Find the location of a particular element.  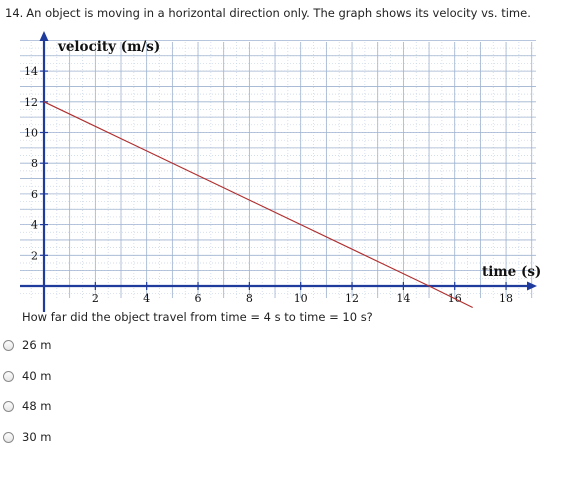

y-tick-label: 10 is located at coordinates (31, 133).